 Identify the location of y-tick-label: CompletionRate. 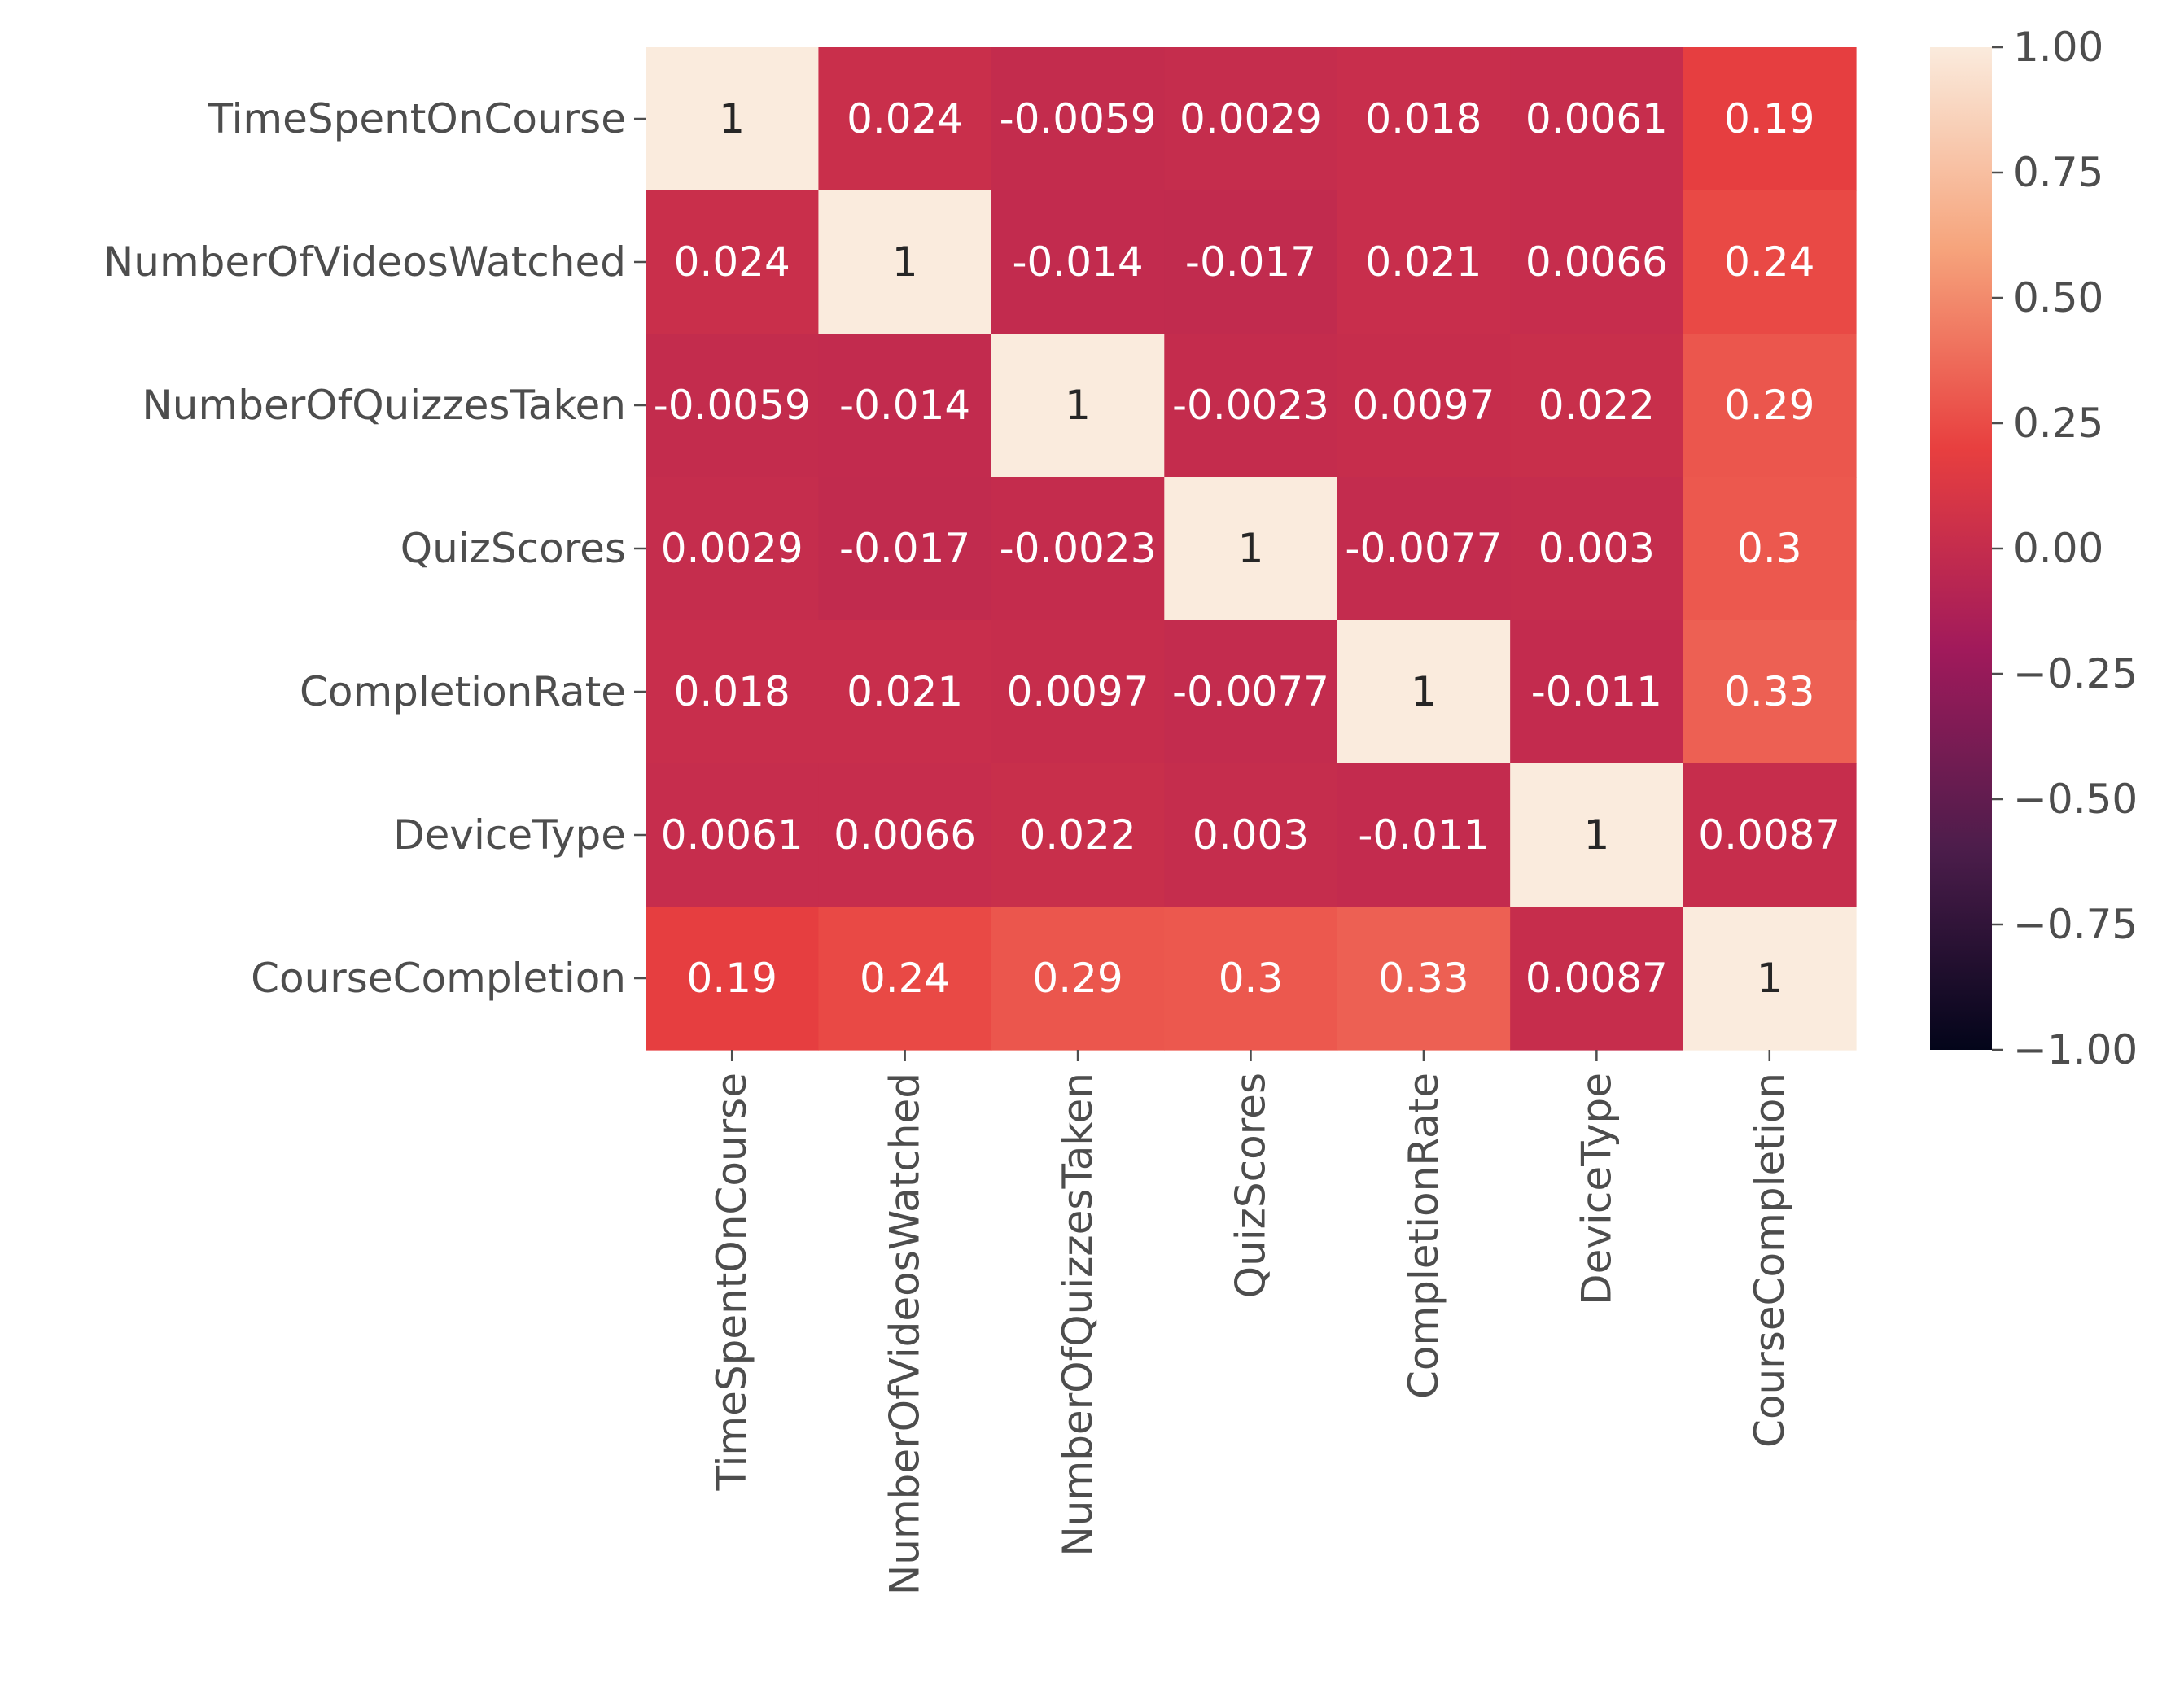
(463, 692).